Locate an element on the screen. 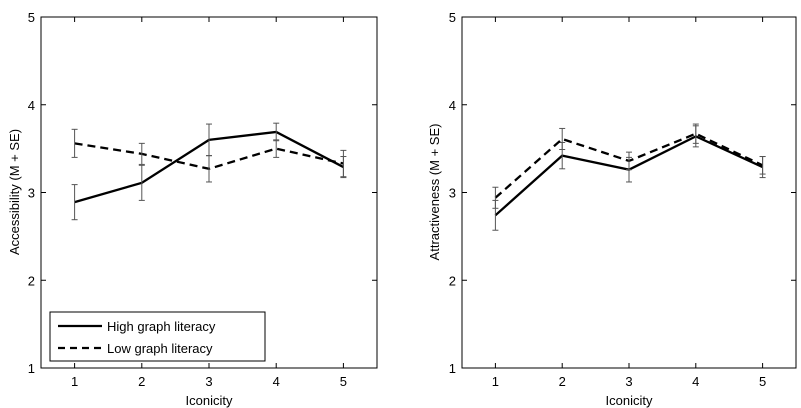 This screenshot has width=801, height=408. legend: High graph literacy Low graph literacy is located at coordinates (157, 336).